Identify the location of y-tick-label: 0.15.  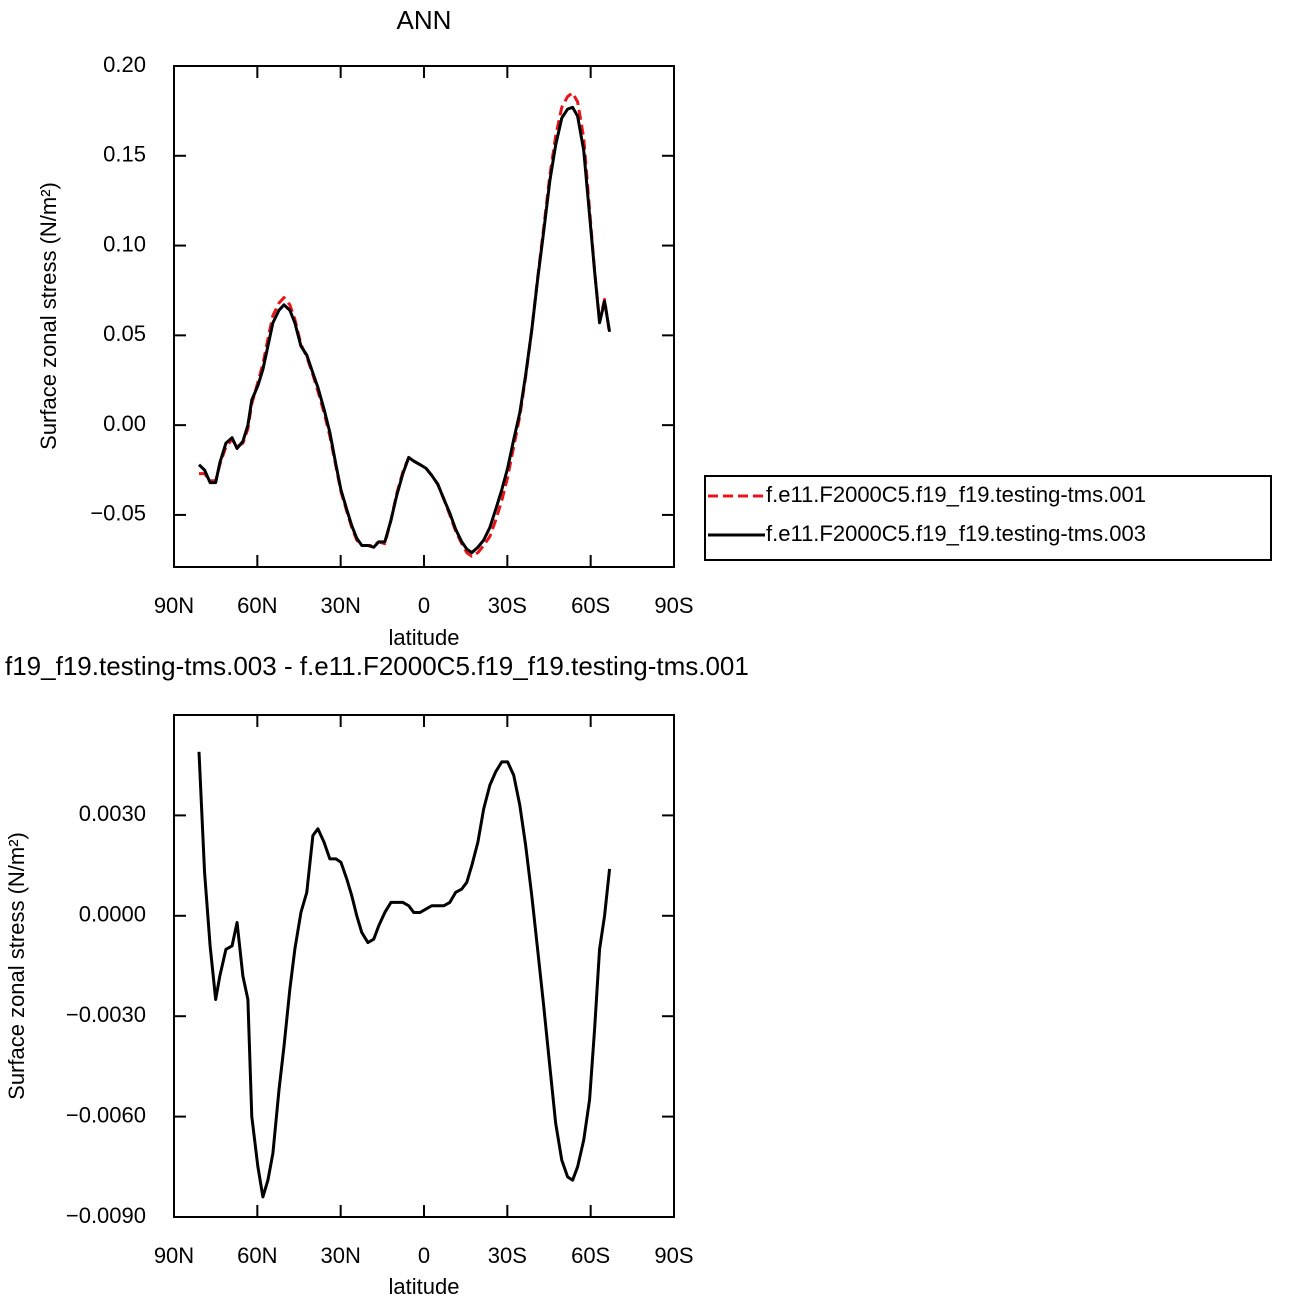
(124, 154).